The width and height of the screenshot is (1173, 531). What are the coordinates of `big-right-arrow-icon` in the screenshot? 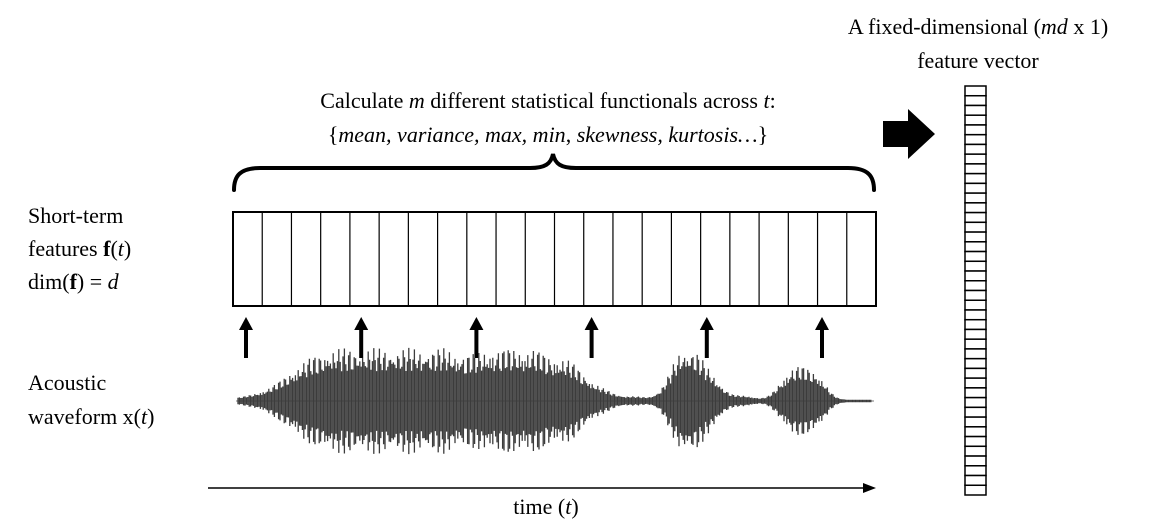 It's located at (909, 134).